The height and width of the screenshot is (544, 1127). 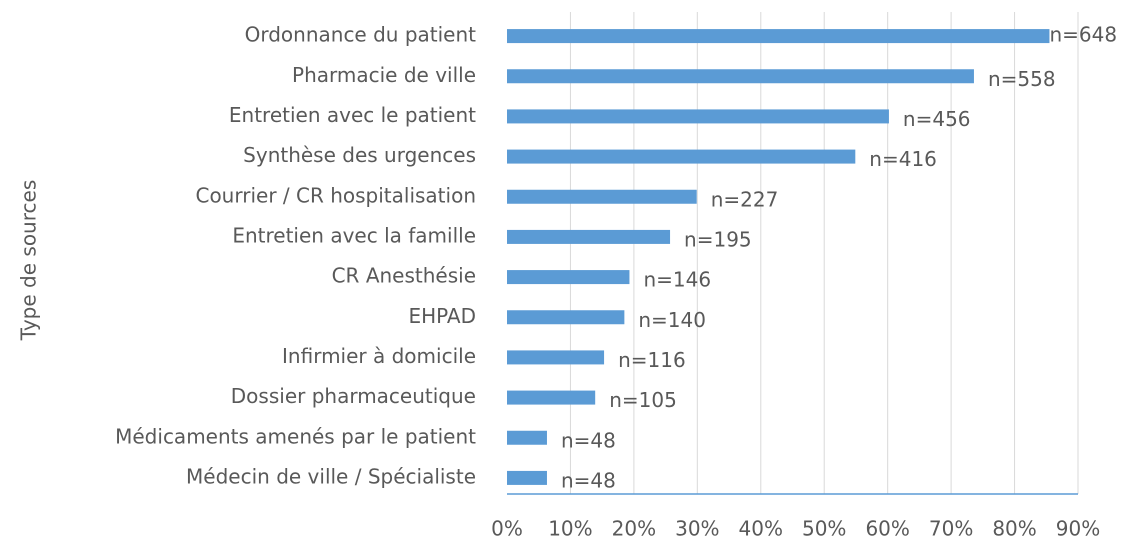 What do you see at coordinates (1078, 529) in the screenshot?
I see `x-tick-label: 90%` at bounding box center [1078, 529].